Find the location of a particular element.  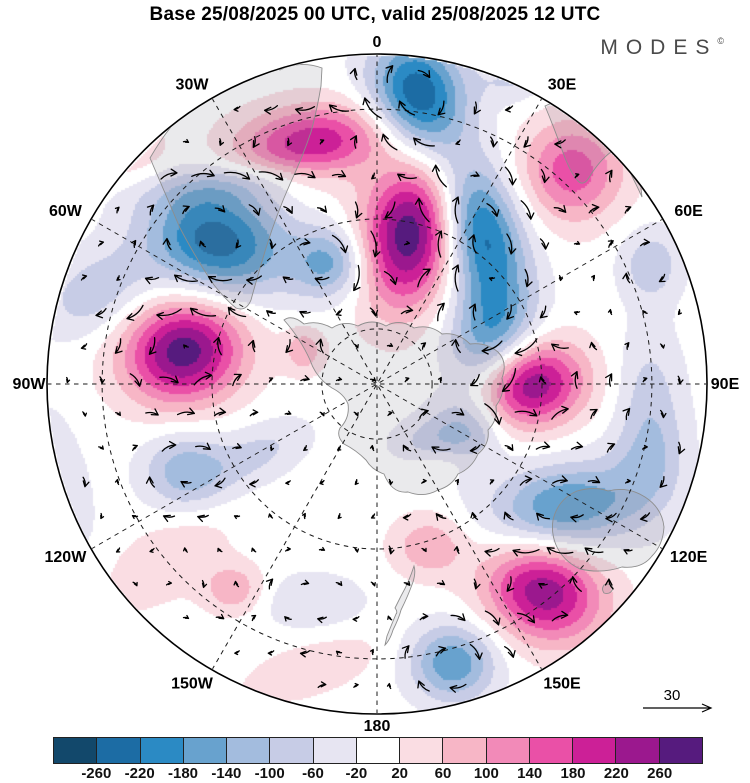

vector-scale-arrow-icon is located at coordinates (678, 708).